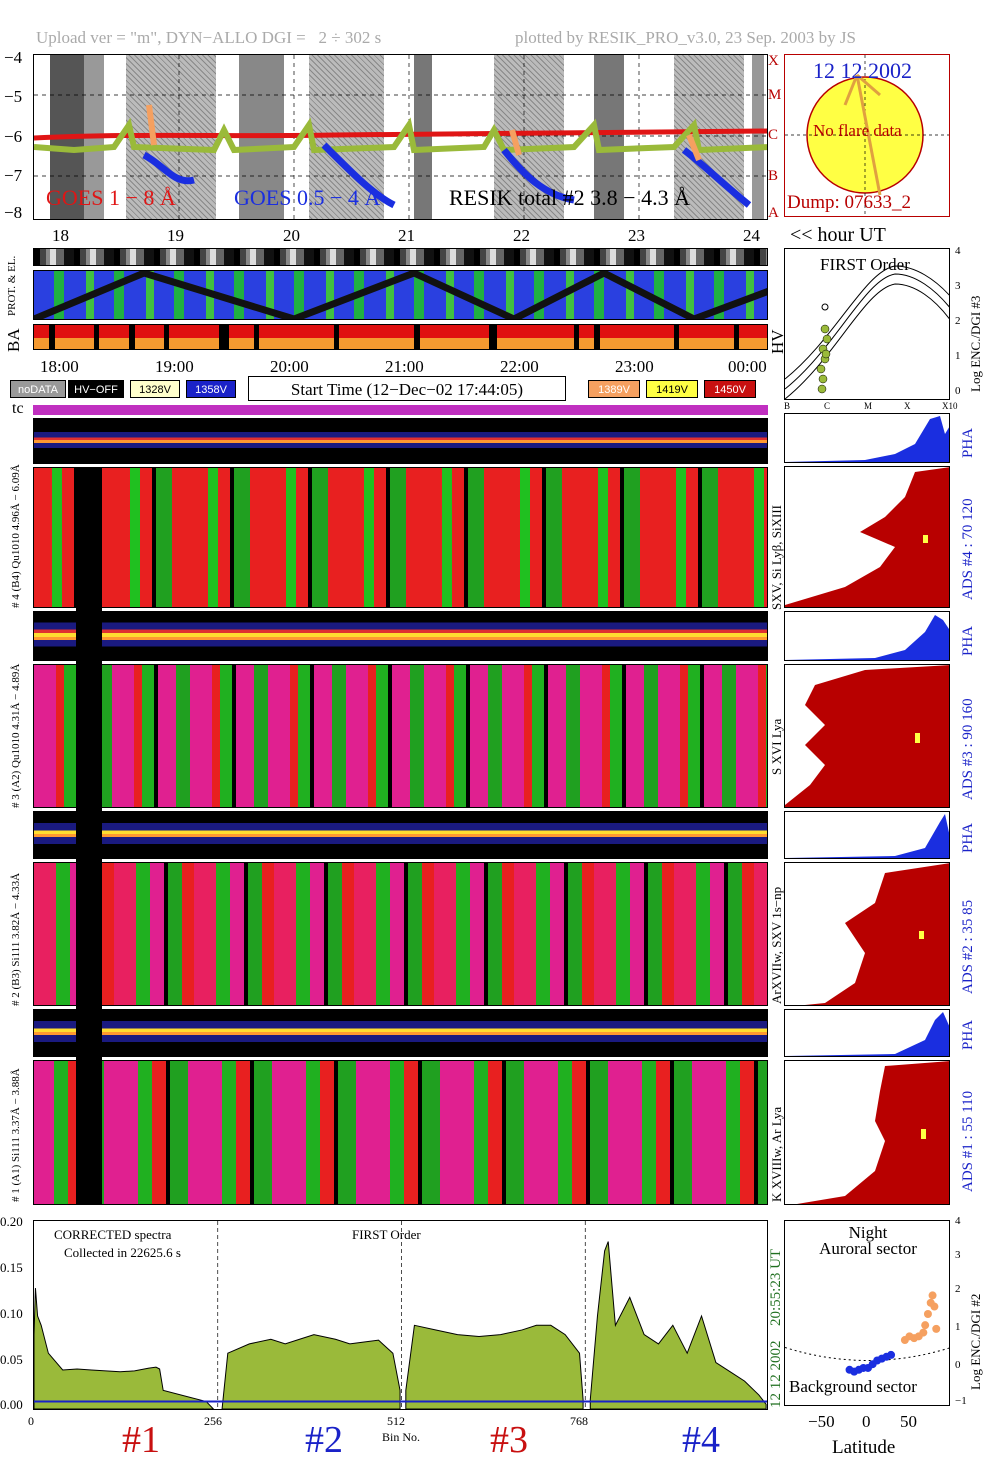 The height and width of the screenshot is (1477, 1004). I want to click on latitude-svg, so click(867, 1333).